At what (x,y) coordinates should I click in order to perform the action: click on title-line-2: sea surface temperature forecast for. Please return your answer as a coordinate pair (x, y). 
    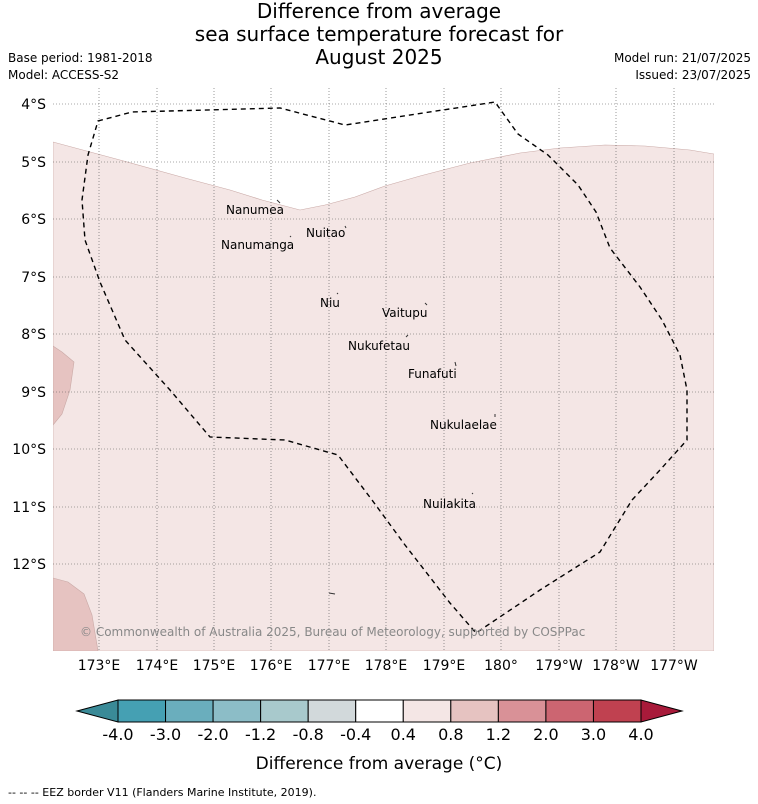
    Looking at the image, I should click on (379, 34).